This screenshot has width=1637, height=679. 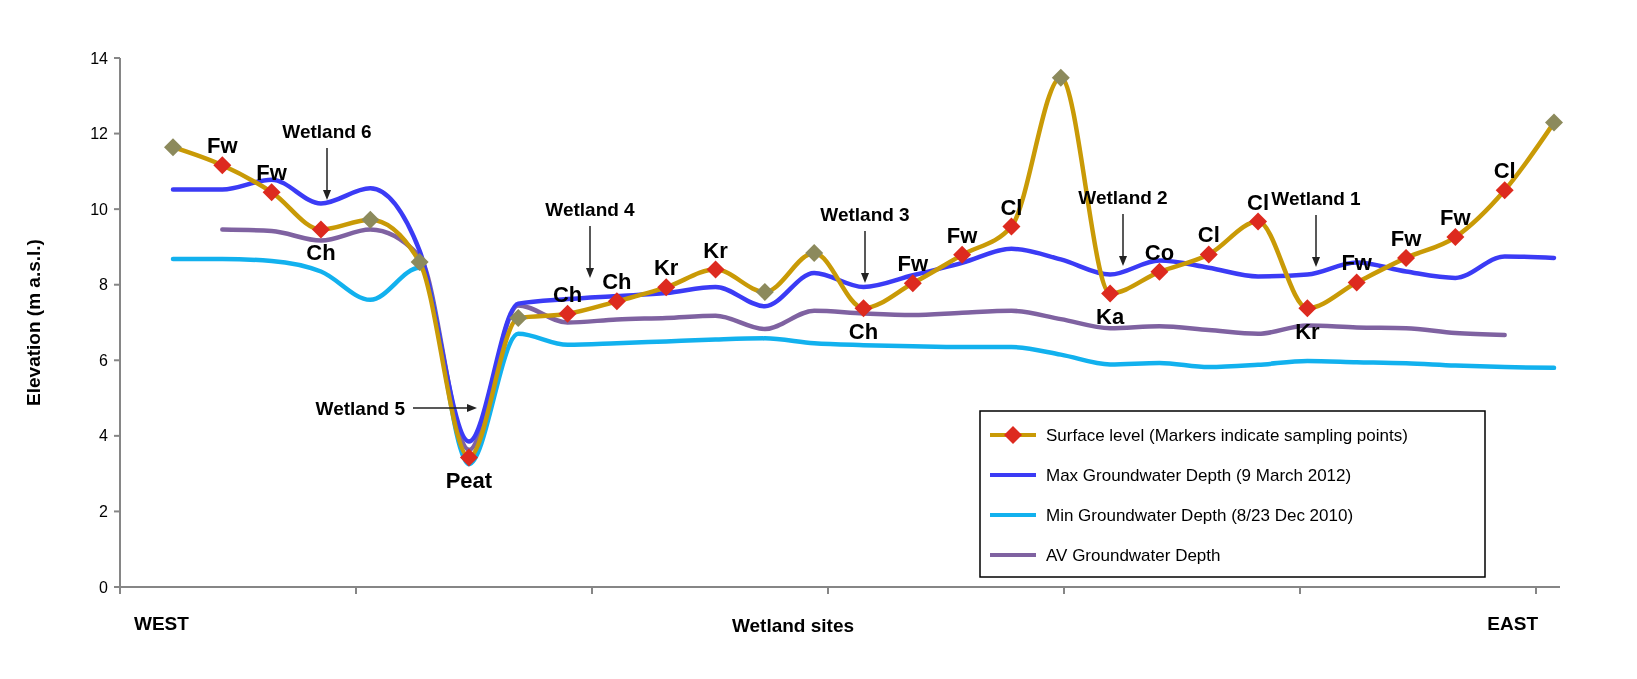 I want to click on text: WEST, so click(x=162, y=623).